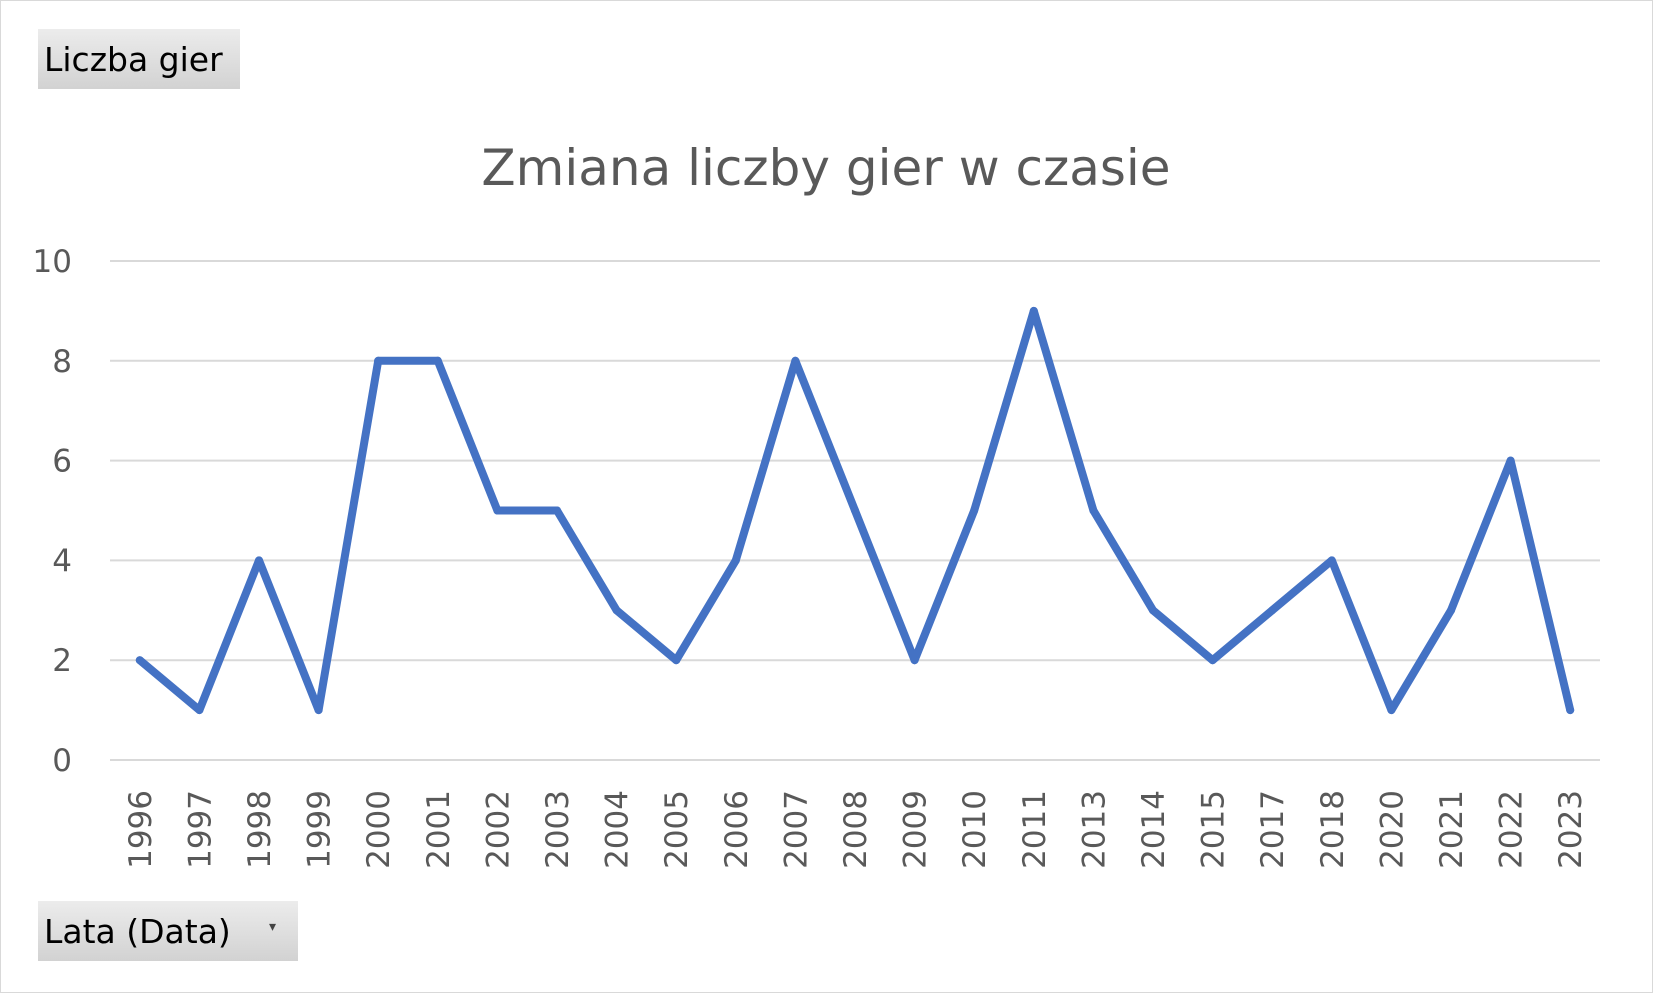 The image size is (1653, 993). I want to click on axis-field-button: Lata (Data) ▾, so click(168, 931).